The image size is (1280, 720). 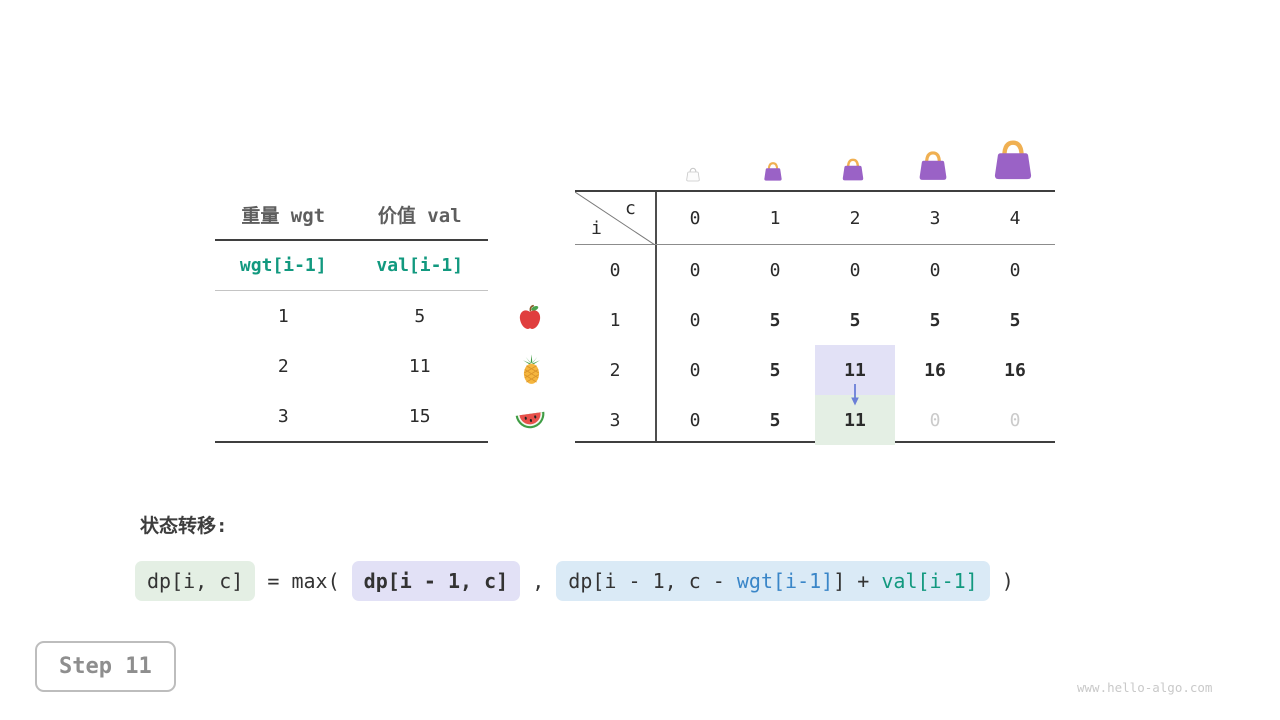 What do you see at coordinates (283, 416) in the screenshot?
I see `item-weight: 3` at bounding box center [283, 416].